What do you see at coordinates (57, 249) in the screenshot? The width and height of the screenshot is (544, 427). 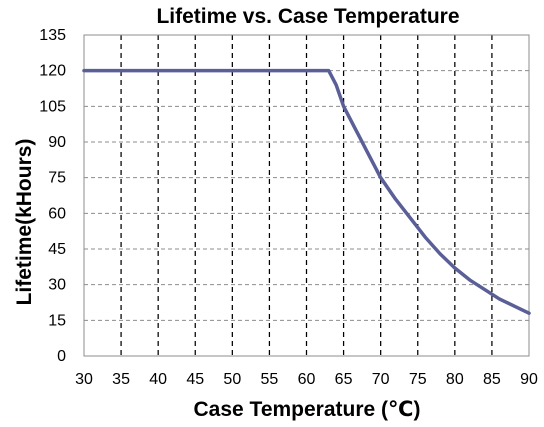 I see `y-tick-label: 45` at bounding box center [57, 249].